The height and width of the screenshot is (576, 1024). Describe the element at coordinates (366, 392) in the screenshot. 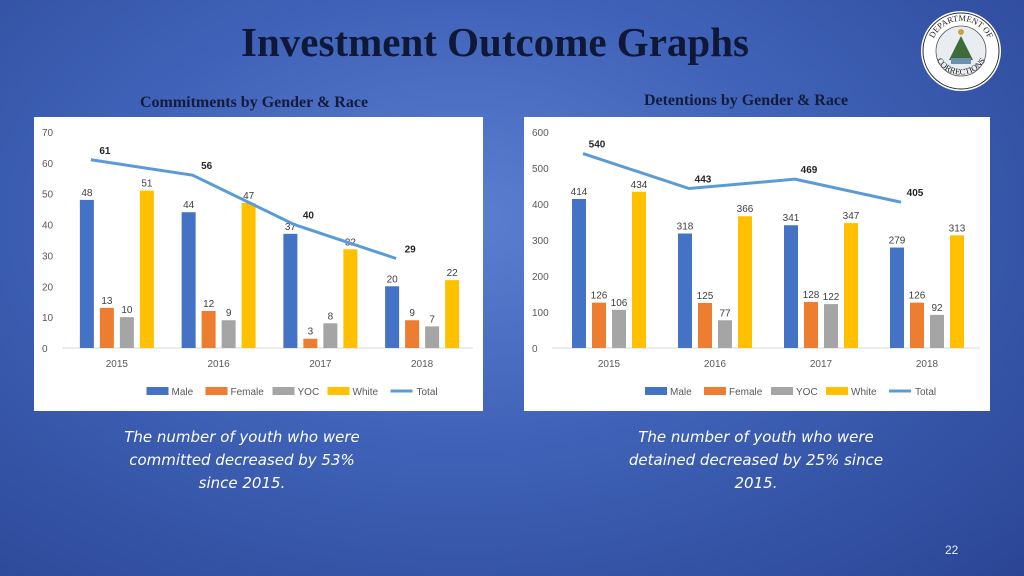

I see `commitments-legend-label: White` at that location.